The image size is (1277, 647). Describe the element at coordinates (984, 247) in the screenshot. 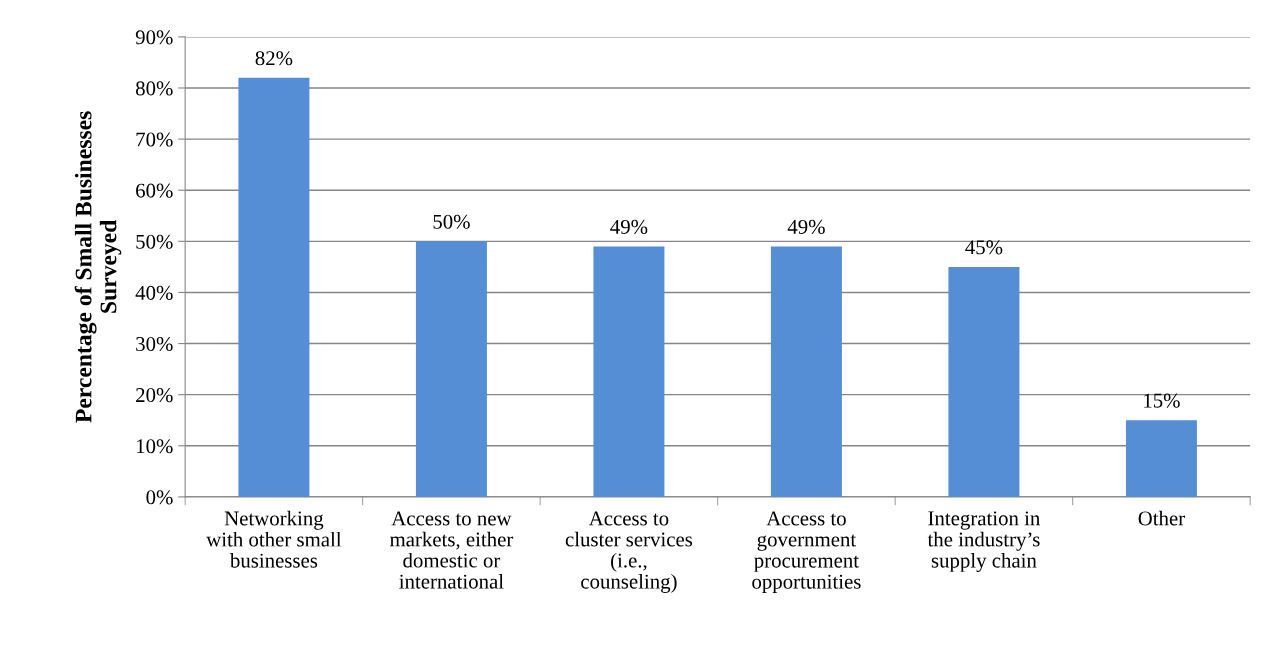

I see `data-label: 45%` at that location.